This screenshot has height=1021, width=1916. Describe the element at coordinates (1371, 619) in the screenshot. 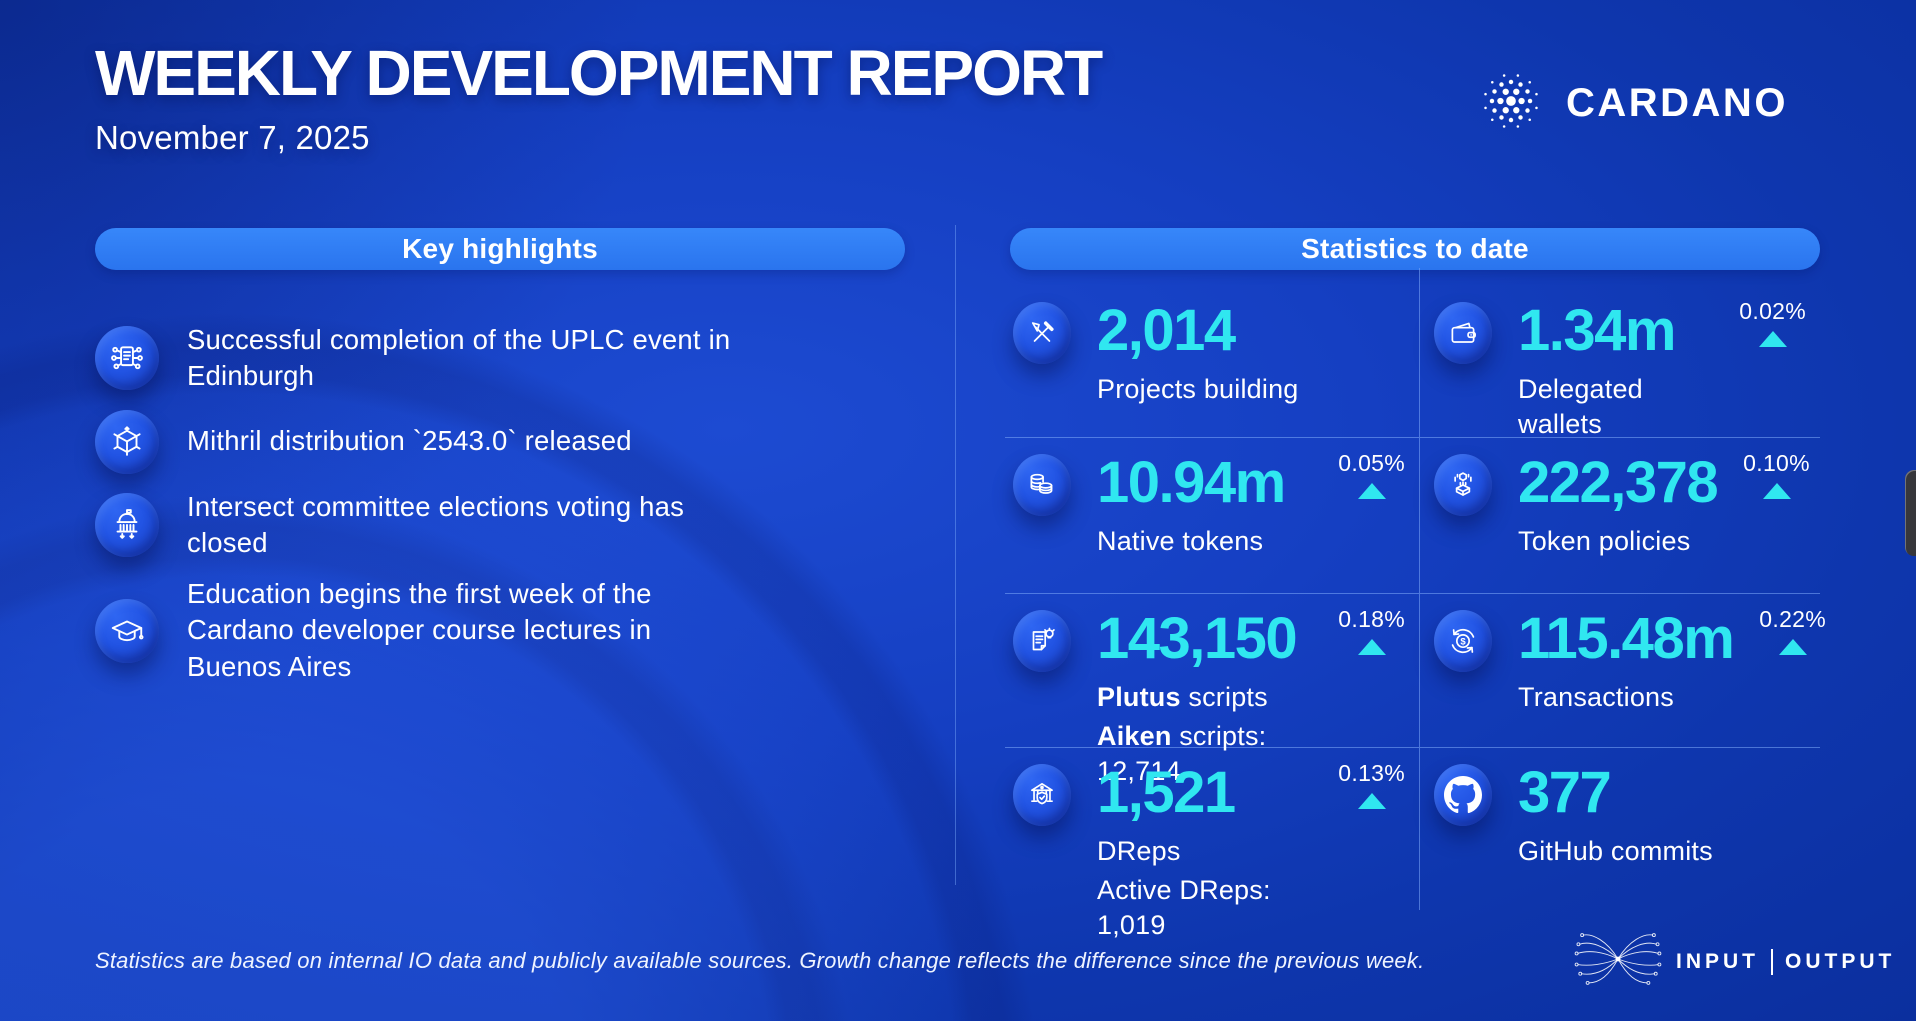

I see `growth-percent: 0.18%` at that location.